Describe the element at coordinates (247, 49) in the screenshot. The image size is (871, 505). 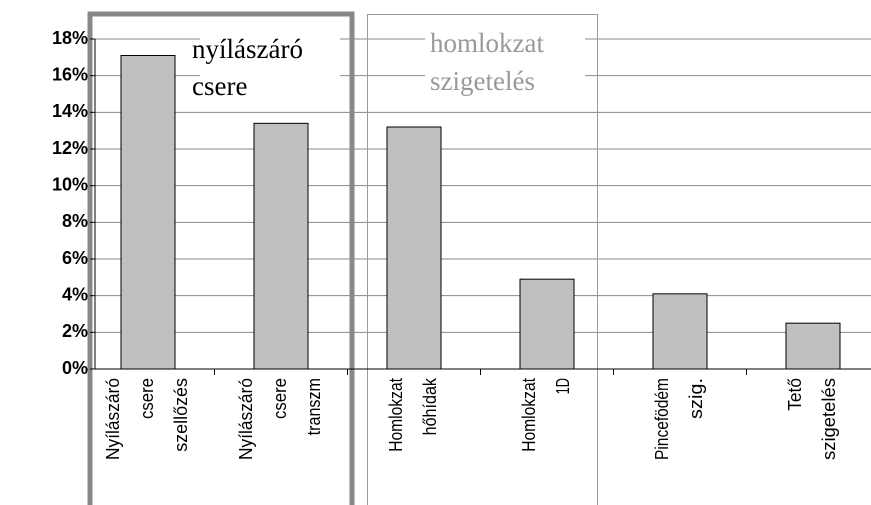
I see `annotation: nyílászáró` at that location.